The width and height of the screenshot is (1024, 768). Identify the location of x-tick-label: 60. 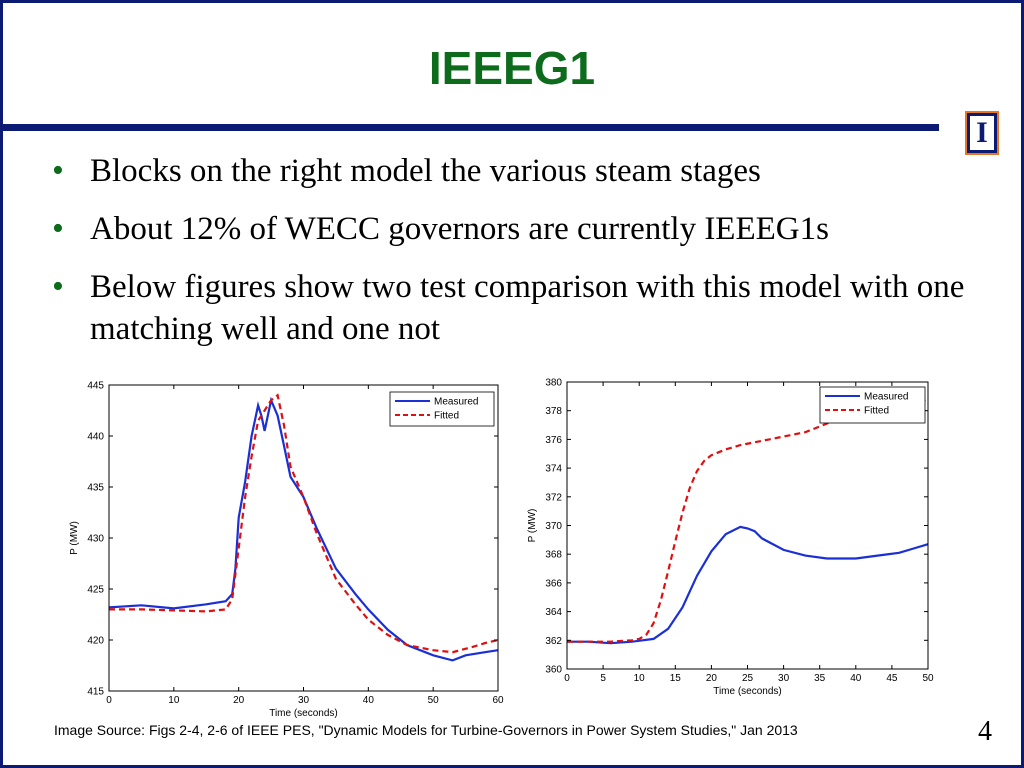
(498, 700).